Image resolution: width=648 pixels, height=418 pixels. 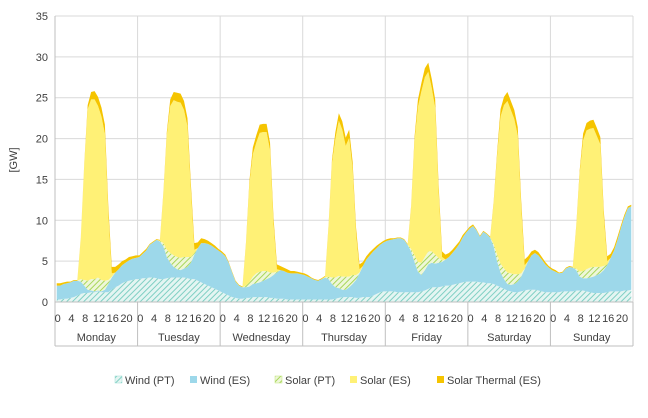 I want to click on day-label: Wednesday, so click(x=261, y=338).